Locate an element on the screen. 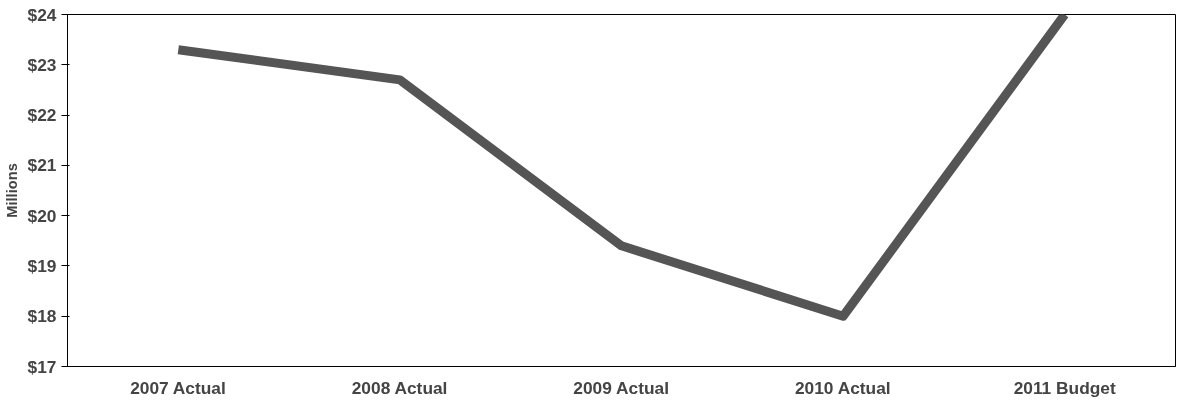 This screenshot has height=405, width=1203. y-tick-label: $23 is located at coordinates (42, 64).